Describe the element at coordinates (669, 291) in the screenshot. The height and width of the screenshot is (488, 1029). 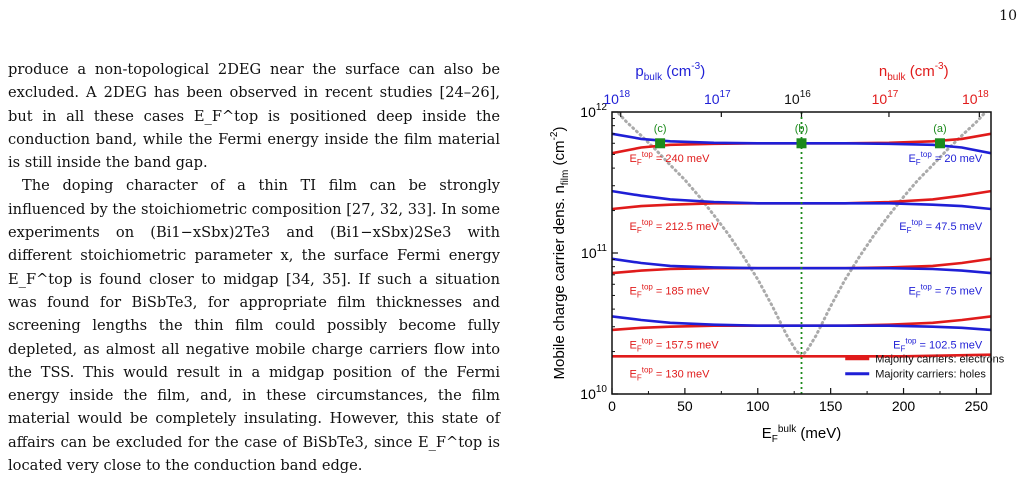
I see `annotation-left-2: EFtop = 185 meV` at that location.